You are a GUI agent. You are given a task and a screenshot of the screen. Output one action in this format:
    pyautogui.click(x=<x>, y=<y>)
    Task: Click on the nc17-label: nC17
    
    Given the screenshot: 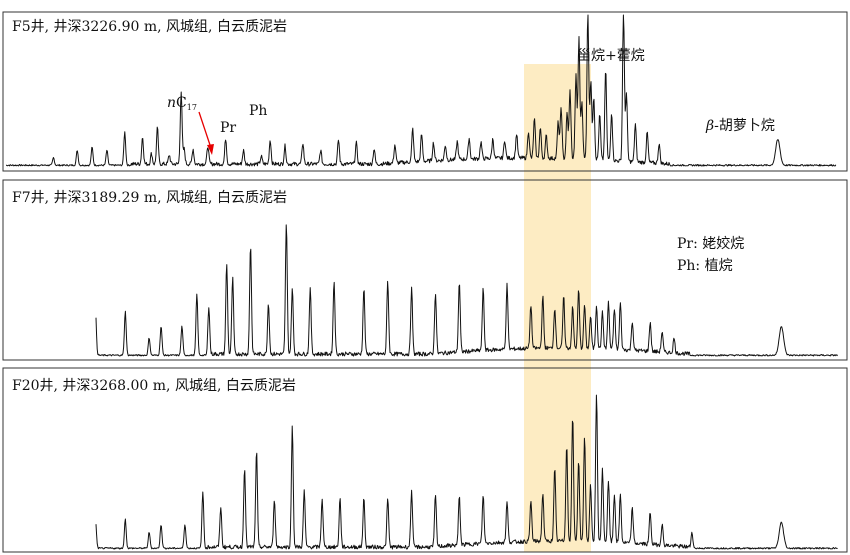 What is the action you would take?
    pyautogui.click(x=182, y=103)
    